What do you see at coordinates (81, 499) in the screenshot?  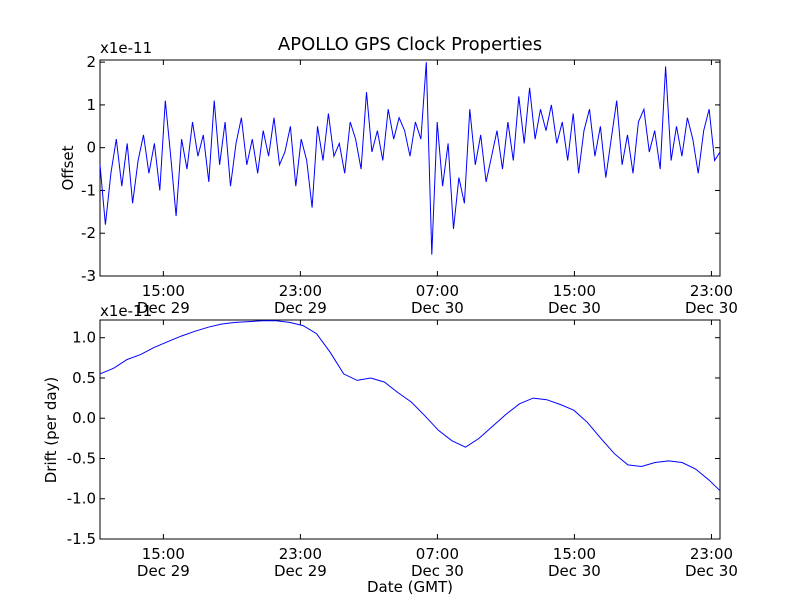 I see `drift-ytick-label: -1.0` at bounding box center [81, 499].